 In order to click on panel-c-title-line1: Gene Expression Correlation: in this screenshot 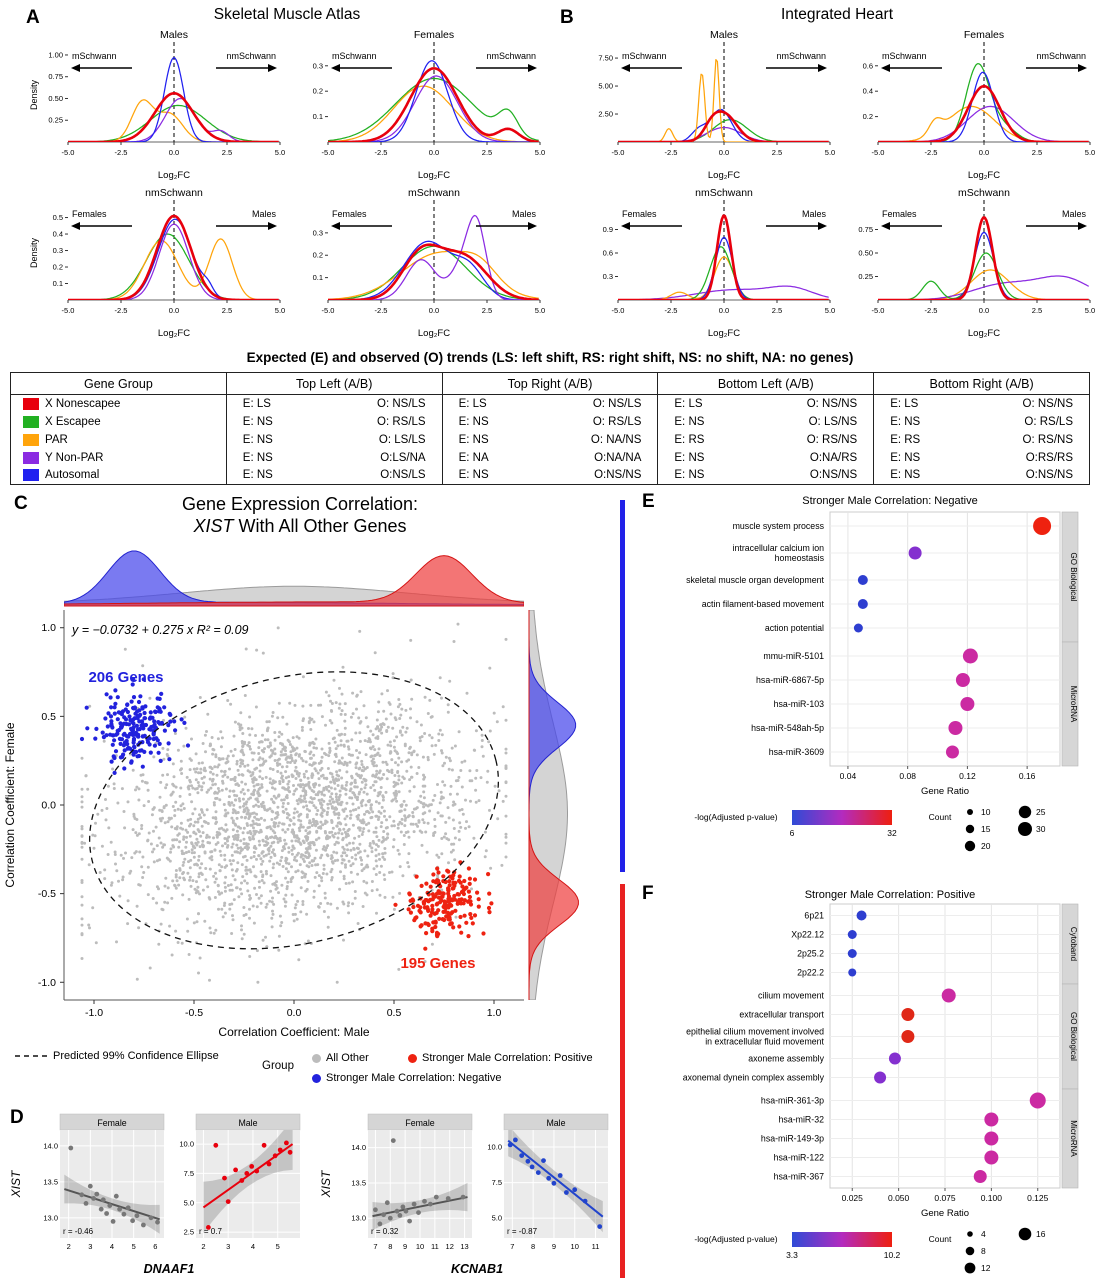, I will do `click(300, 504)`.